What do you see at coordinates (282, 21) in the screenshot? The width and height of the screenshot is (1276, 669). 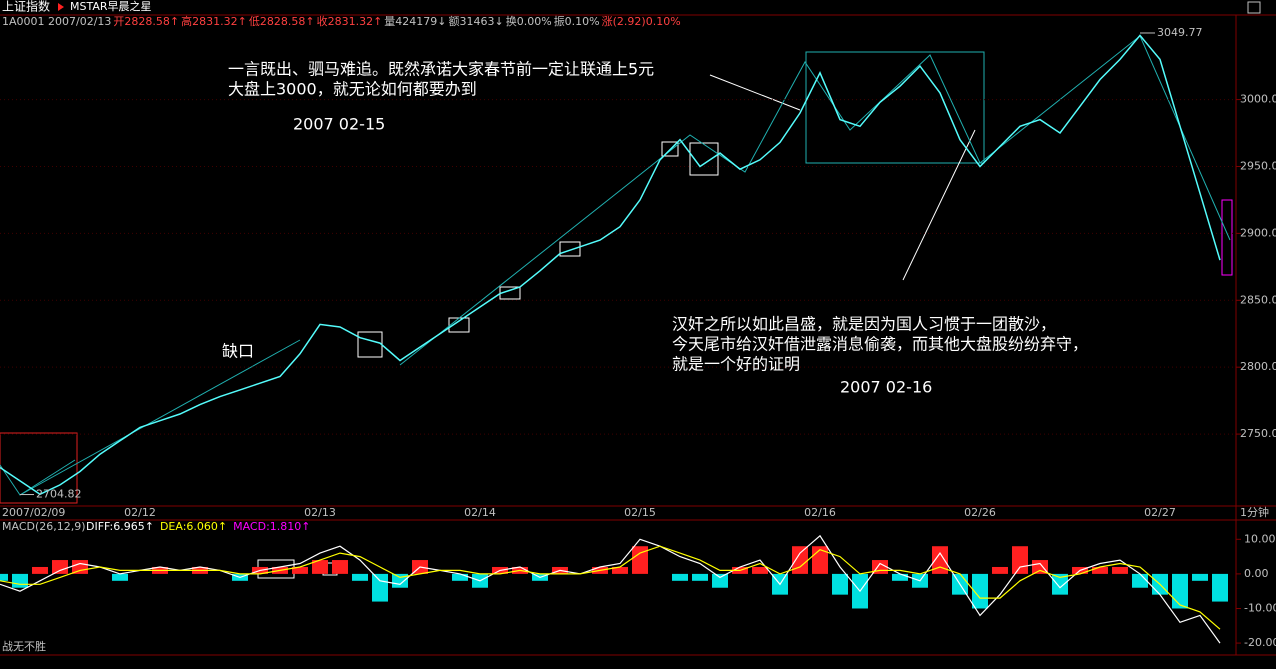 I see `info-item: 低2828.58↑` at bounding box center [282, 21].